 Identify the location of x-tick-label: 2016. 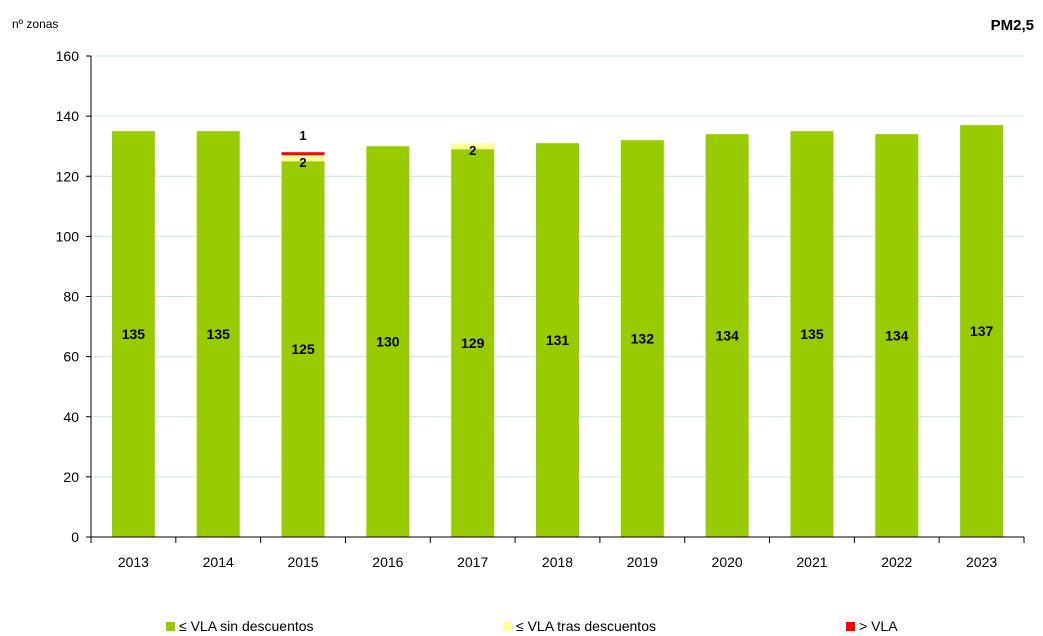
(387, 562).